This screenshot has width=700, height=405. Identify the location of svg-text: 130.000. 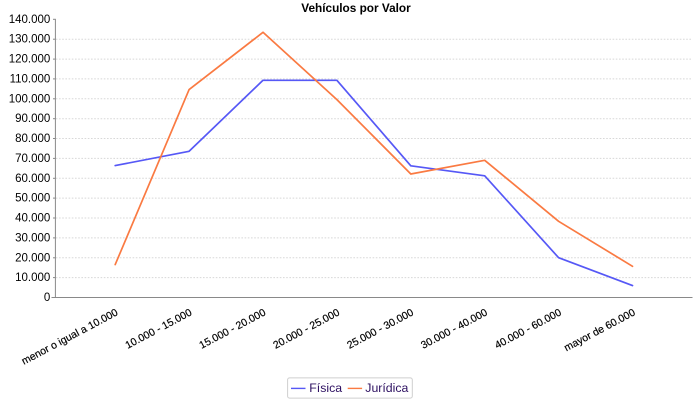
(30, 40).